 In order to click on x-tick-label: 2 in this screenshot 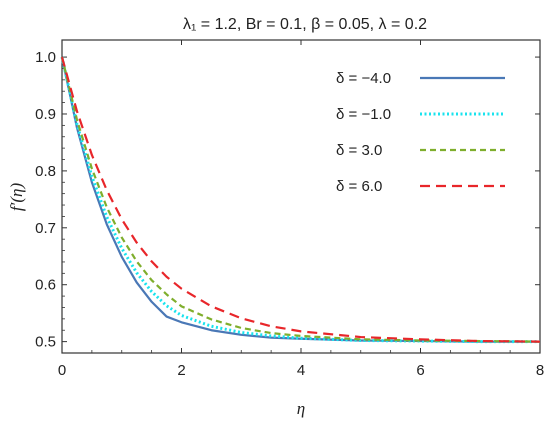, I will do `click(181, 370)`.